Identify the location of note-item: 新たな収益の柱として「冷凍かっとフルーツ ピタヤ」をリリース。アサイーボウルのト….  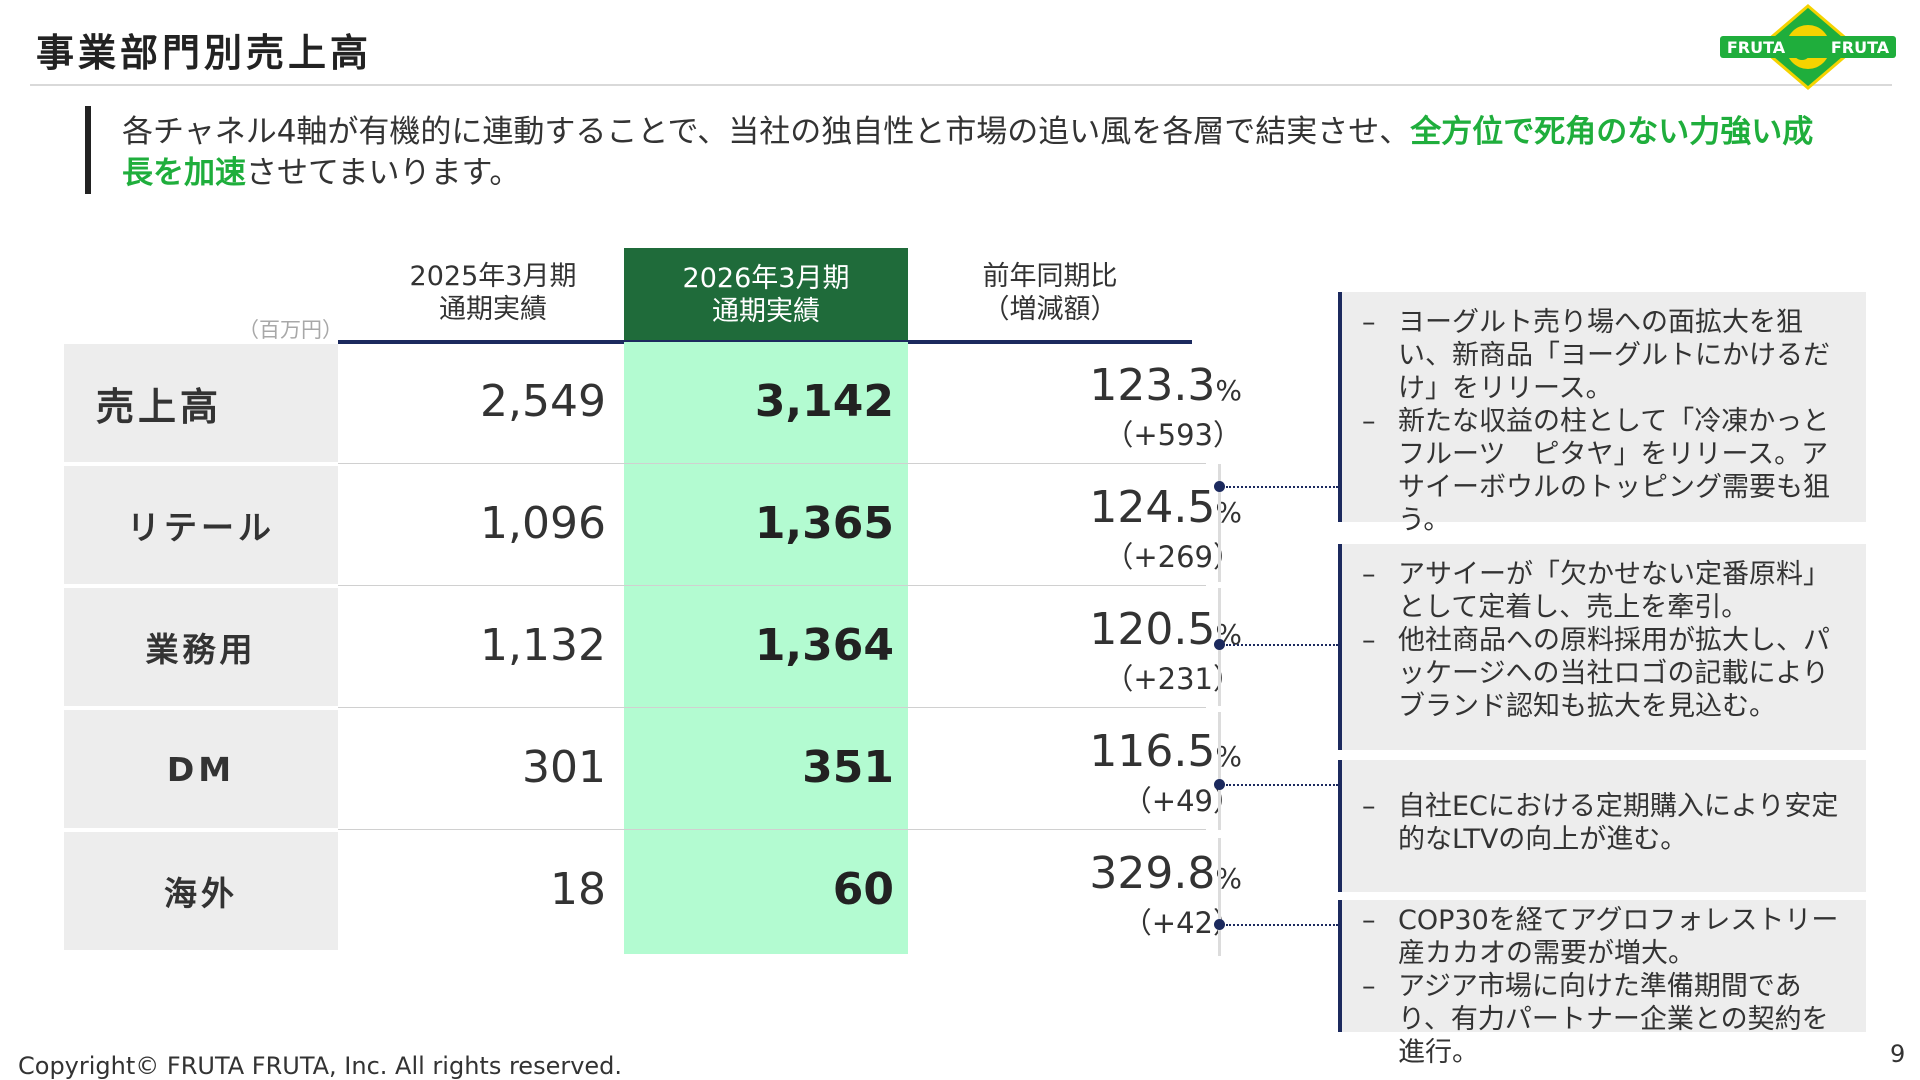
(1607, 471).